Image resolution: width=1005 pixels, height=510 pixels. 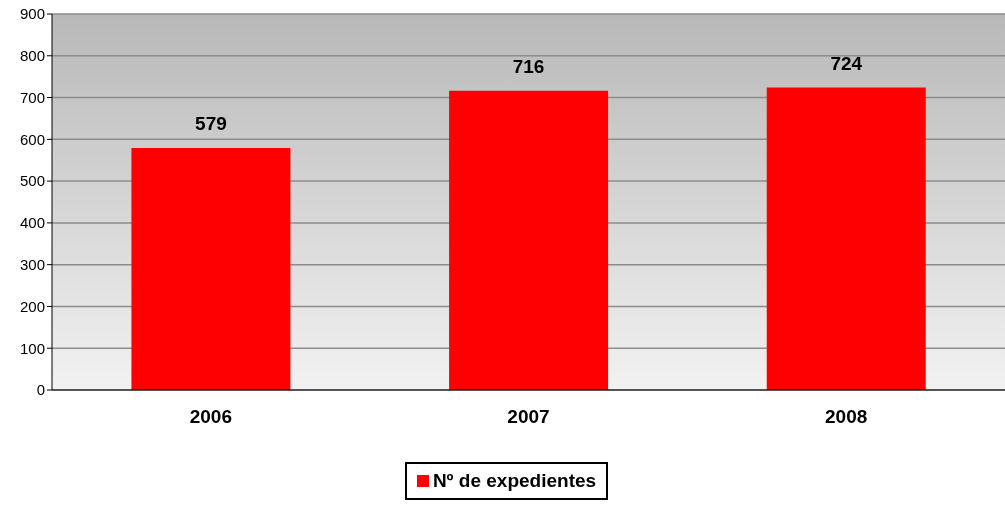 I want to click on data-label: 716, so click(x=528, y=66).